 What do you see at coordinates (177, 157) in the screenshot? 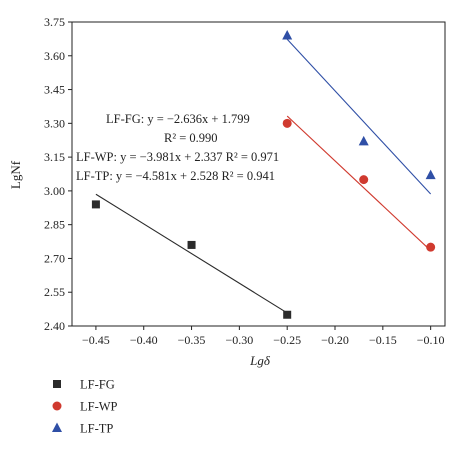
I see `annotation-lf-wp-equation: LF-WP: y = −3.981x + 2.337 R² = 0.971` at bounding box center [177, 157].